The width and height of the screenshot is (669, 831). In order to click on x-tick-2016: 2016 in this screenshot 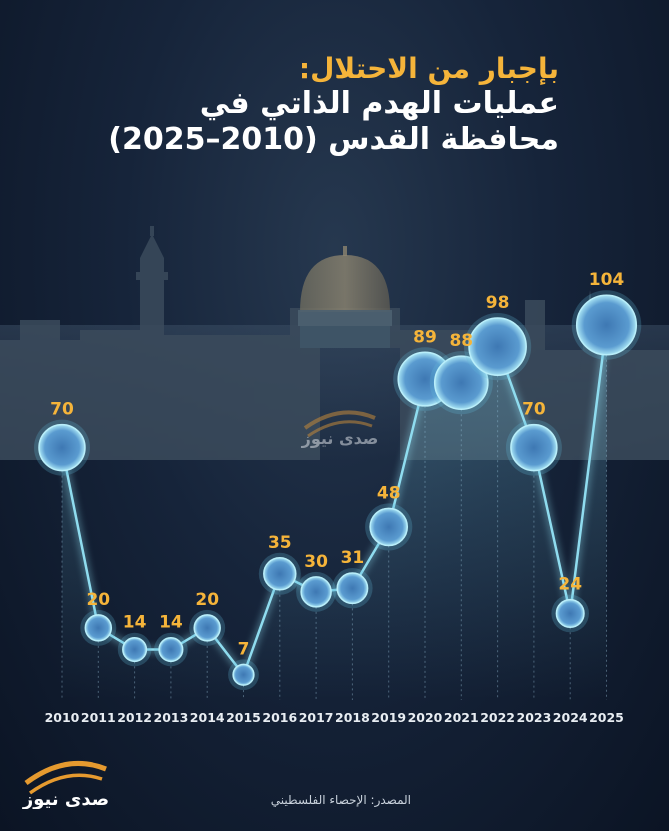, I will do `click(279, 717)`.